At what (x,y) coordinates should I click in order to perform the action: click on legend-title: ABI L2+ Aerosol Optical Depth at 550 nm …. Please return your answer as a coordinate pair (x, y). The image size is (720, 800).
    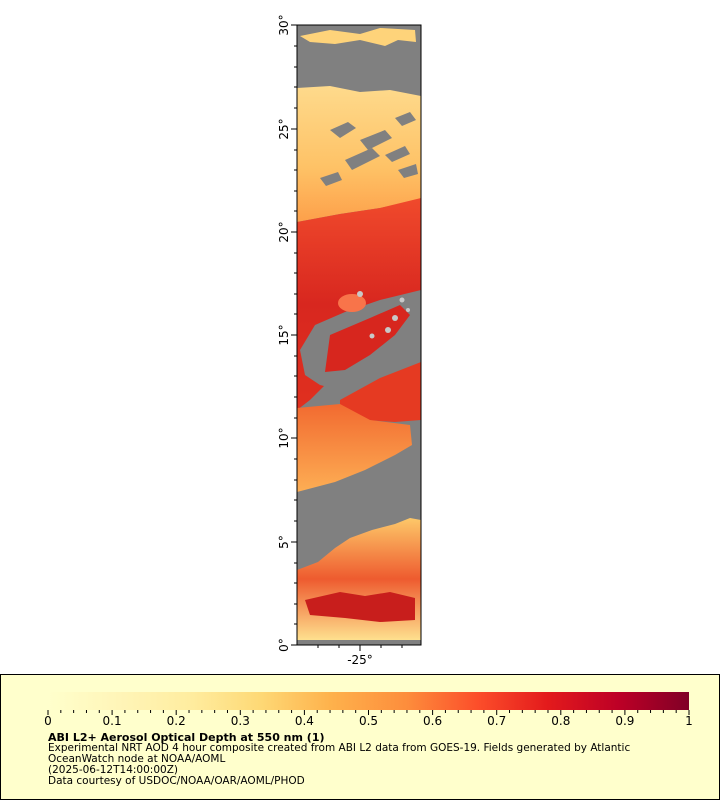
    Looking at the image, I should click on (186, 737).